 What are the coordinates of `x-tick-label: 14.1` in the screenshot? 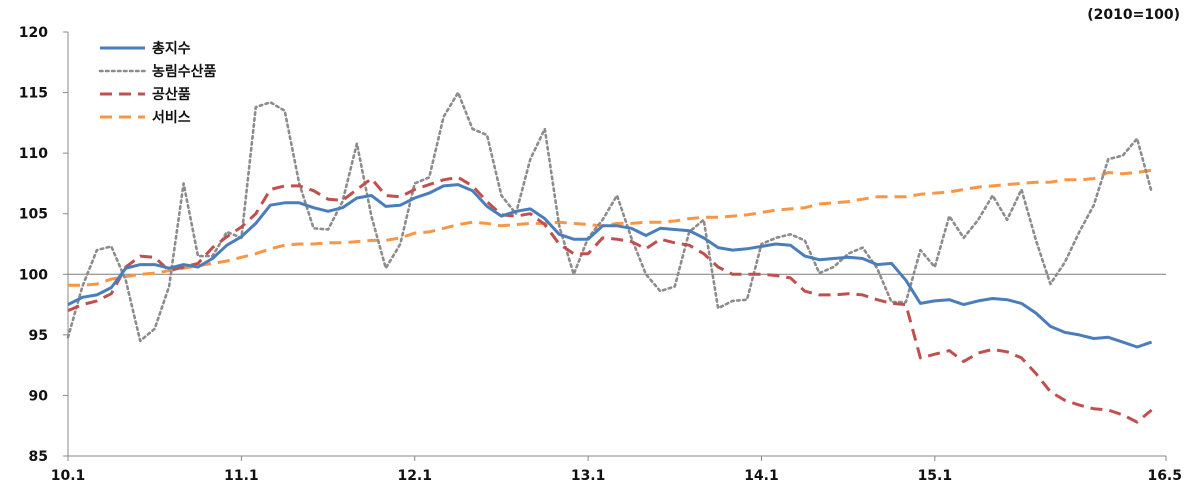 It's located at (761, 476).